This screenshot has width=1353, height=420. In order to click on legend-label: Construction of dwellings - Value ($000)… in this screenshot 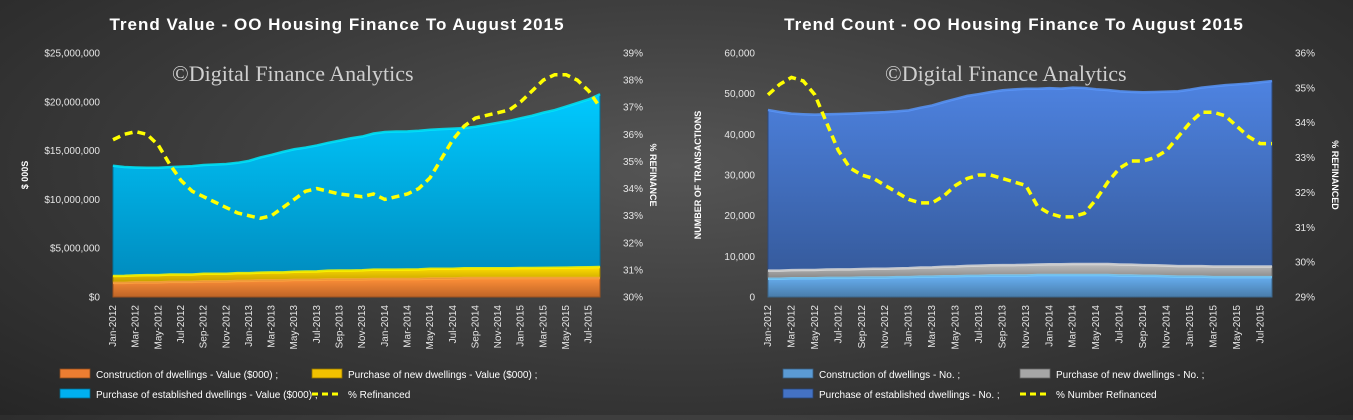, I will do `click(187, 375)`.